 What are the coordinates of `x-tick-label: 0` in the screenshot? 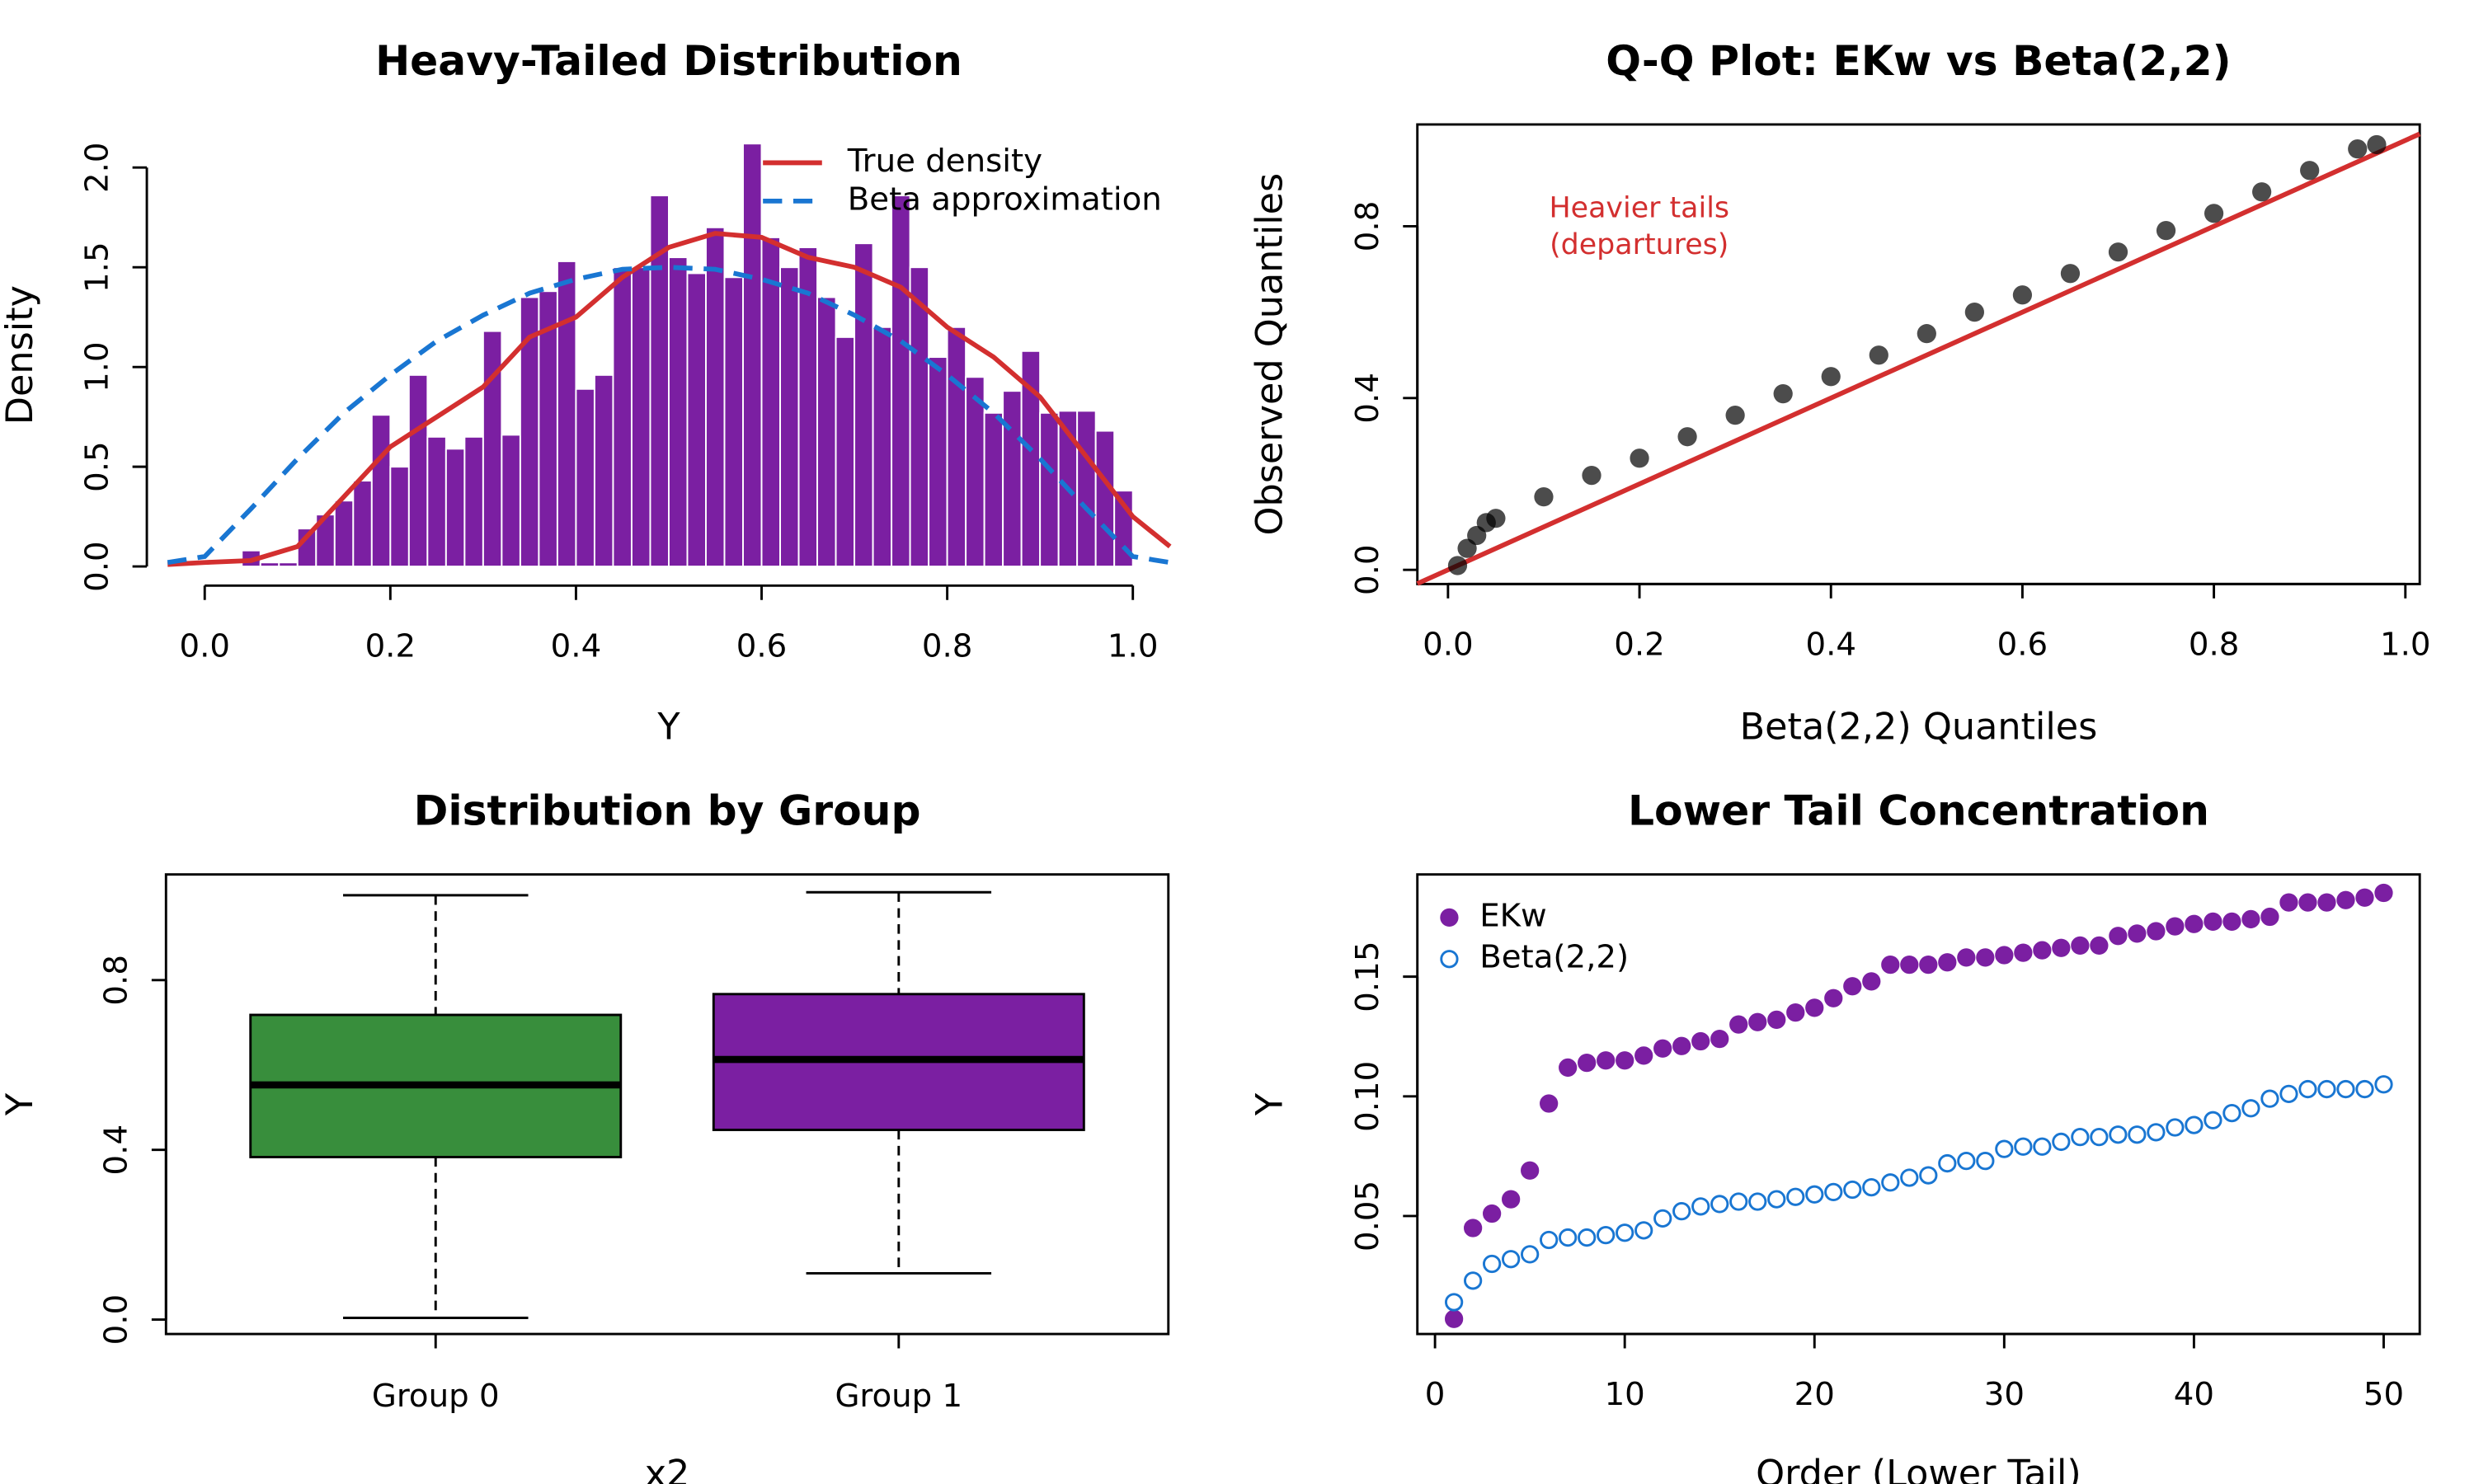 It's located at (1435, 1394).